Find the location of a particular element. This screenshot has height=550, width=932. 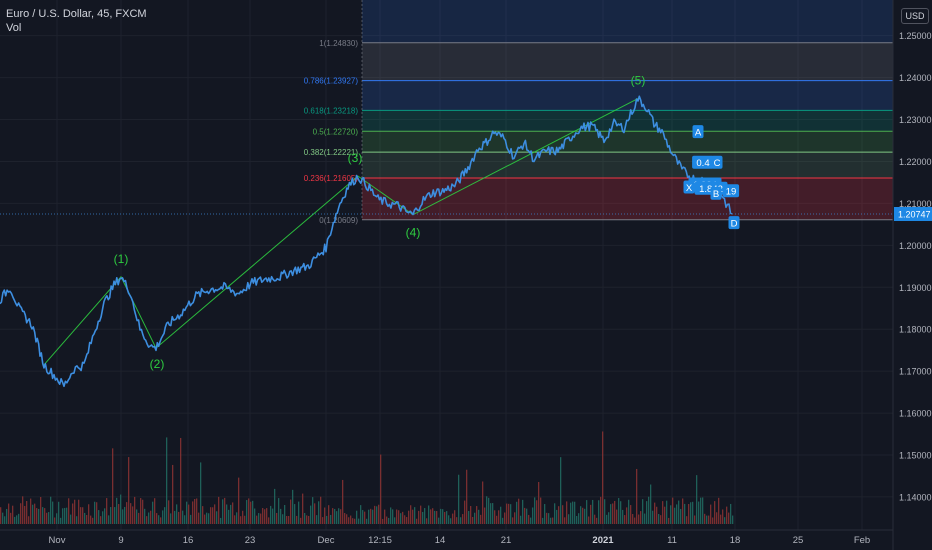

price-axis-bg is located at coordinates (912, 275).